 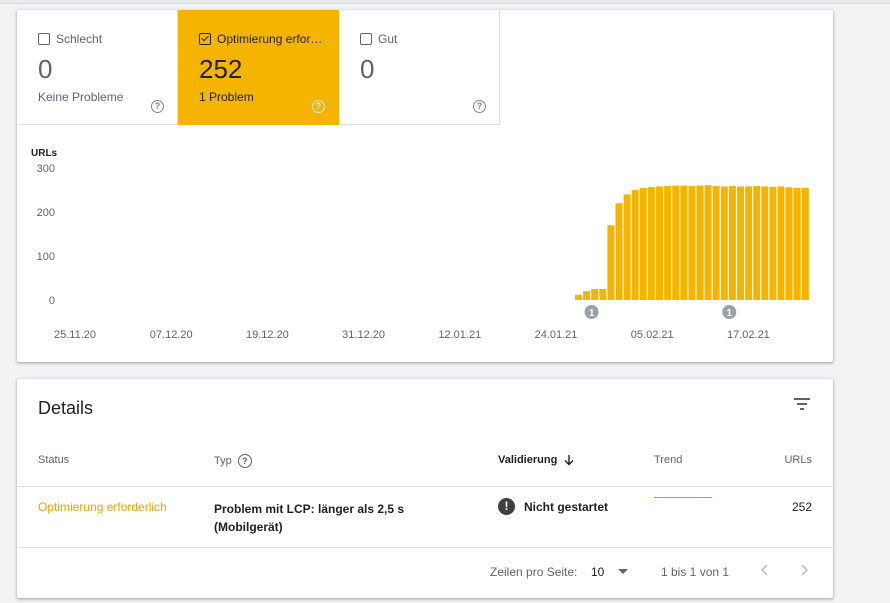 What do you see at coordinates (668, 460) in the screenshot?
I see `column-trend: Trend` at bounding box center [668, 460].